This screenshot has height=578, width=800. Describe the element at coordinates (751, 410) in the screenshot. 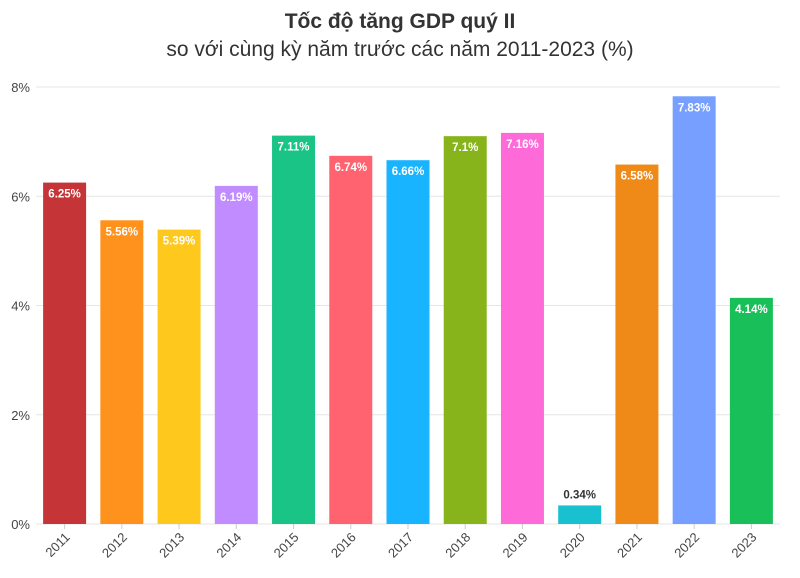

I see `bar-2023` at that location.